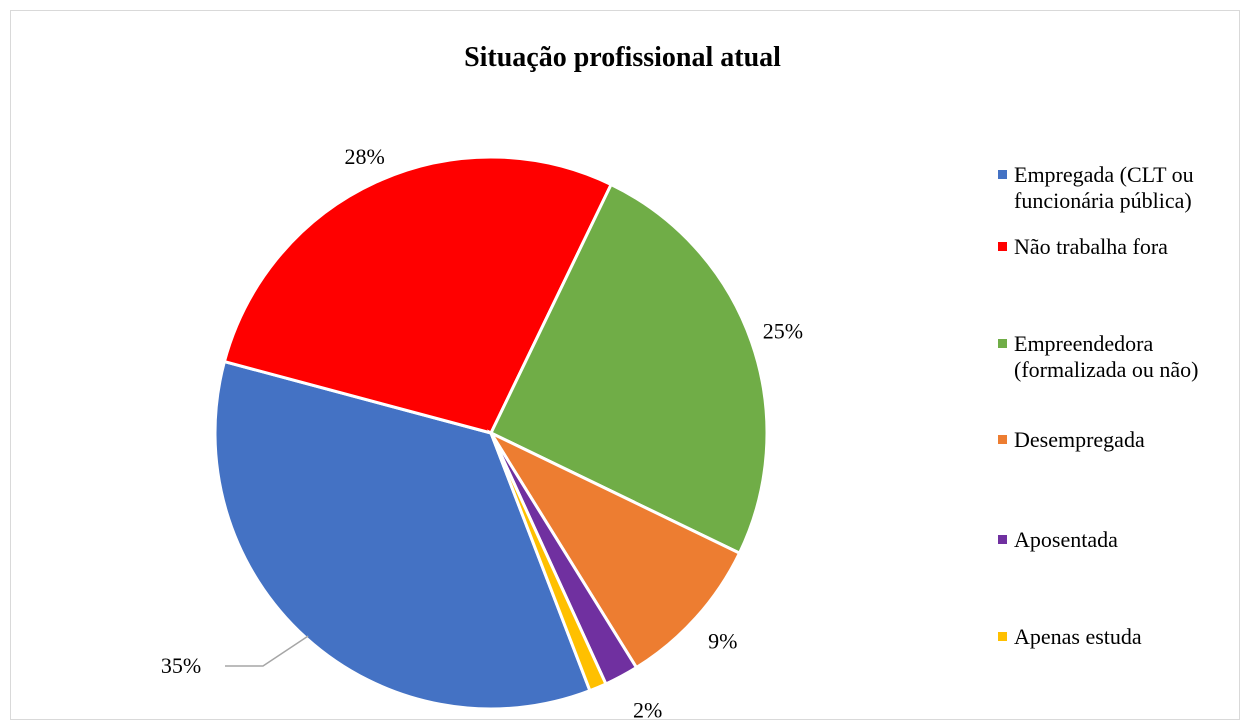 The image size is (1245, 720). I want to click on legend-label: (formalizada ou não), so click(1106, 369).